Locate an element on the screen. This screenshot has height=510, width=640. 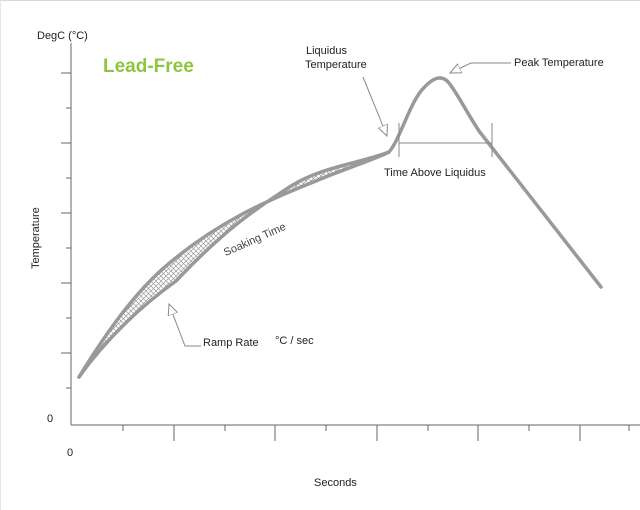
diagram-title: Lead-Free is located at coordinates (148, 66).